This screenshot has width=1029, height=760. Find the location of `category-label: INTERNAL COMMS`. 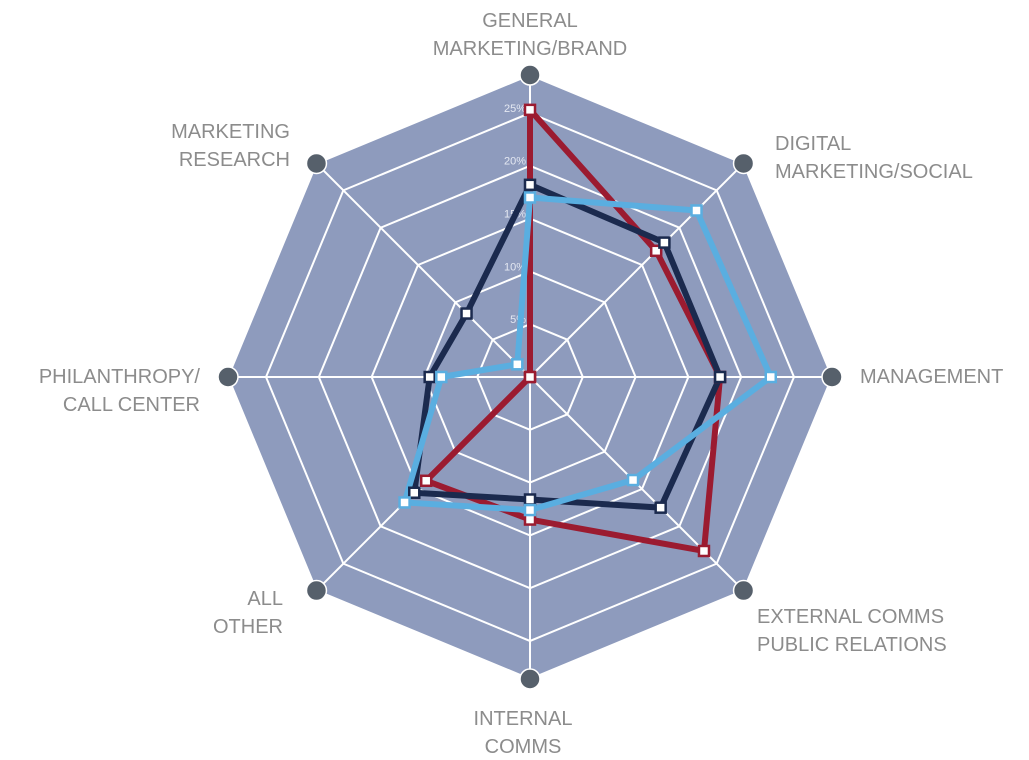

category-label: INTERNAL COMMS is located at coordinates (523, 733).